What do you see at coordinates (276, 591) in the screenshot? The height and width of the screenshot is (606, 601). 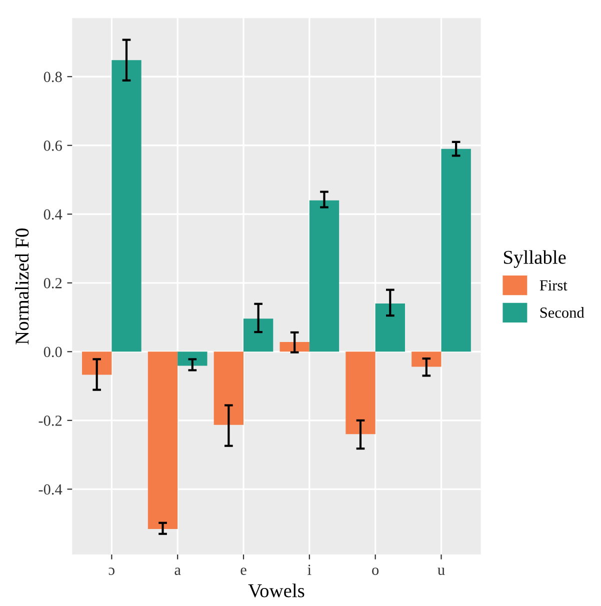 I see `x-axis-title: Vowels` at bounding box center [276, 591].